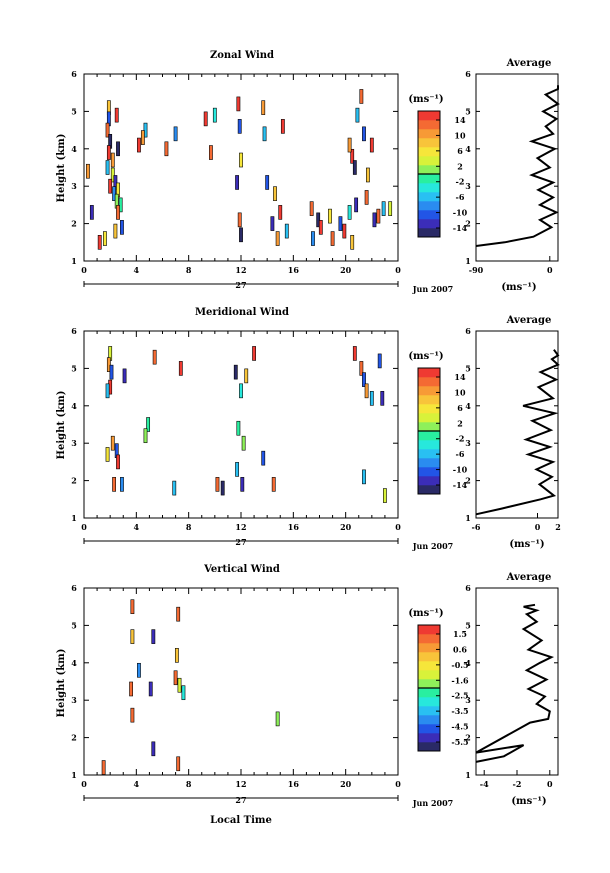  Describe the element at coordinates (432, 289) in the screenshot. I see `zonal-month: Jun 2007` at that location.